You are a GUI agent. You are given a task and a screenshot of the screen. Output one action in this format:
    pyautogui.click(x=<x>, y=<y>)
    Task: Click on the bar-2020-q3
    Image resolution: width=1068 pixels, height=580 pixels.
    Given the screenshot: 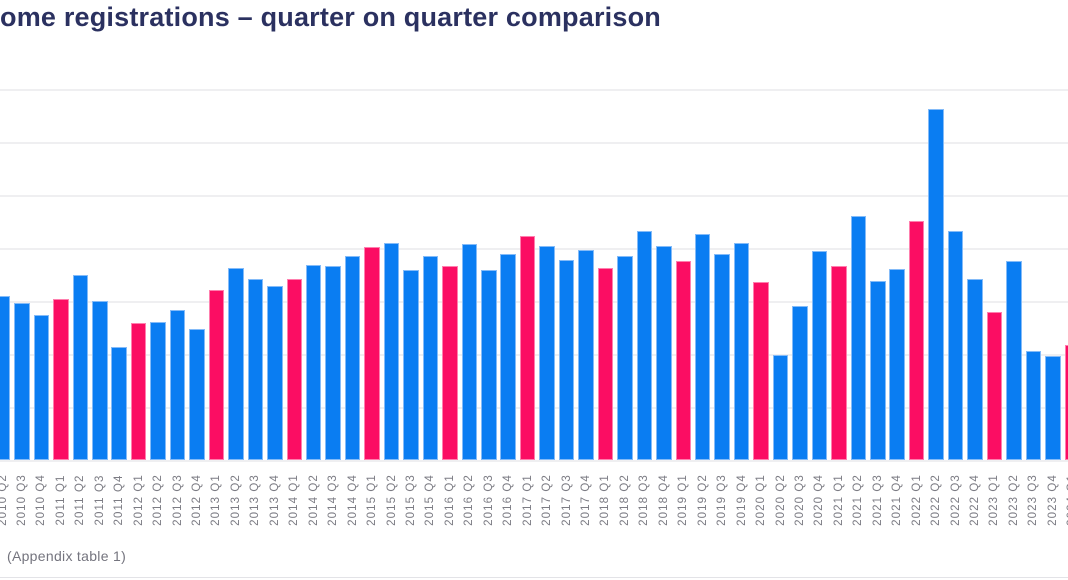 What is the action you would take?
    pyautogui.click(x=800, y=383)
    